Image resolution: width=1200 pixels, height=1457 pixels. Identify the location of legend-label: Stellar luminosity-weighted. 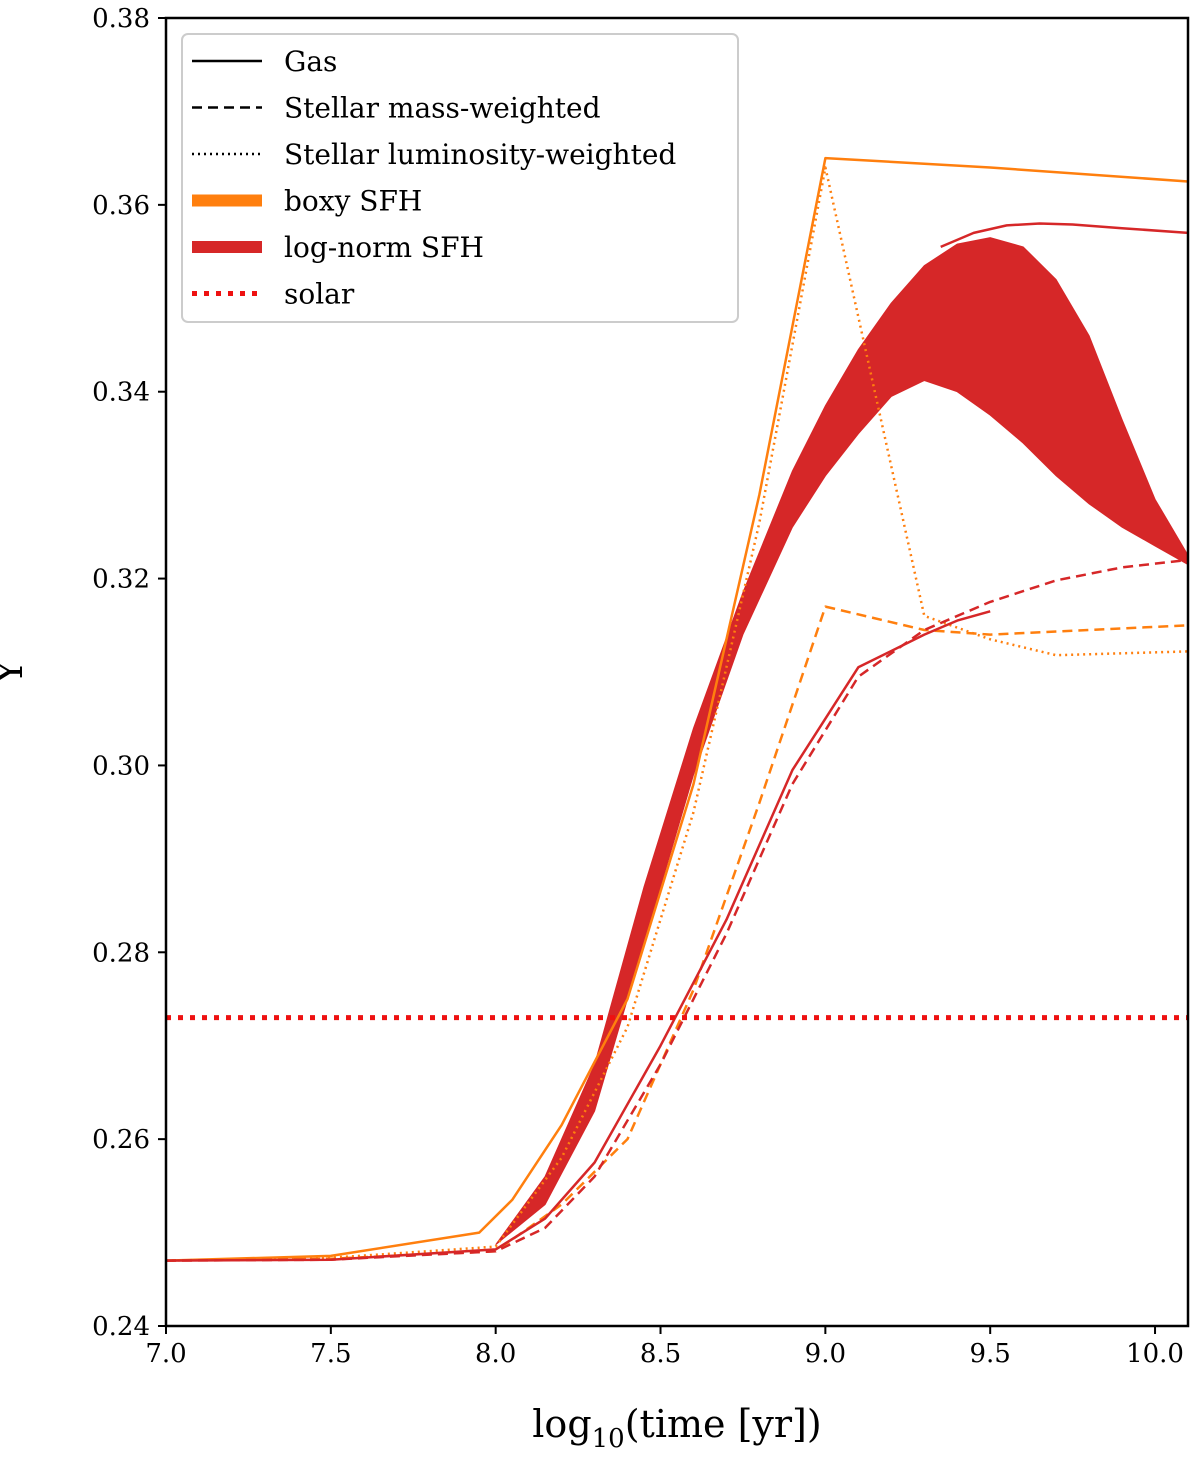
(480, 154).